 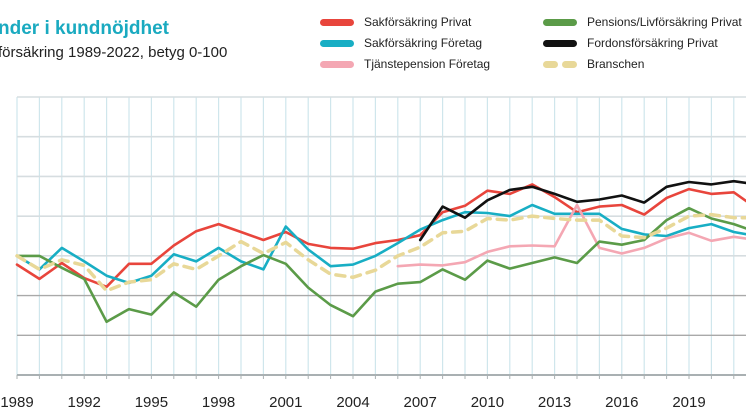 I want to click on legend-item: Branschen, so click(x=593, y=64).